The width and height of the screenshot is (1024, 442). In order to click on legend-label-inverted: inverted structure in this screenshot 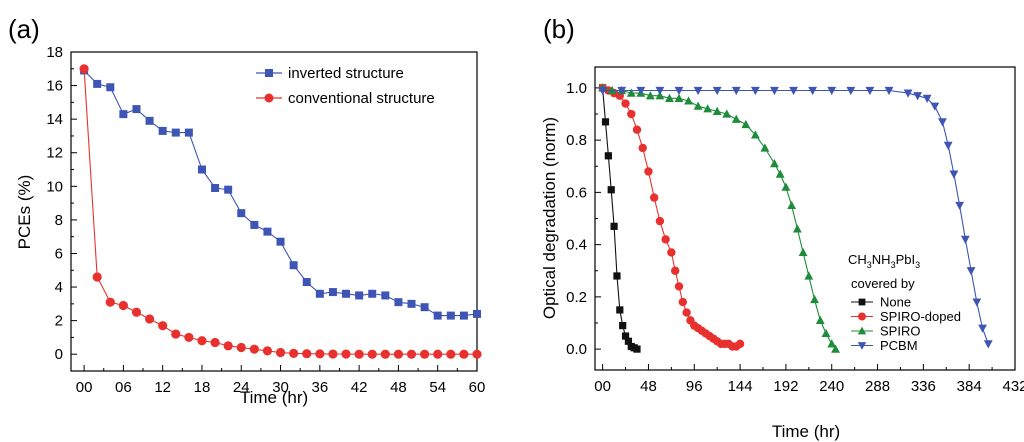, I will do `click(346, 73)`.